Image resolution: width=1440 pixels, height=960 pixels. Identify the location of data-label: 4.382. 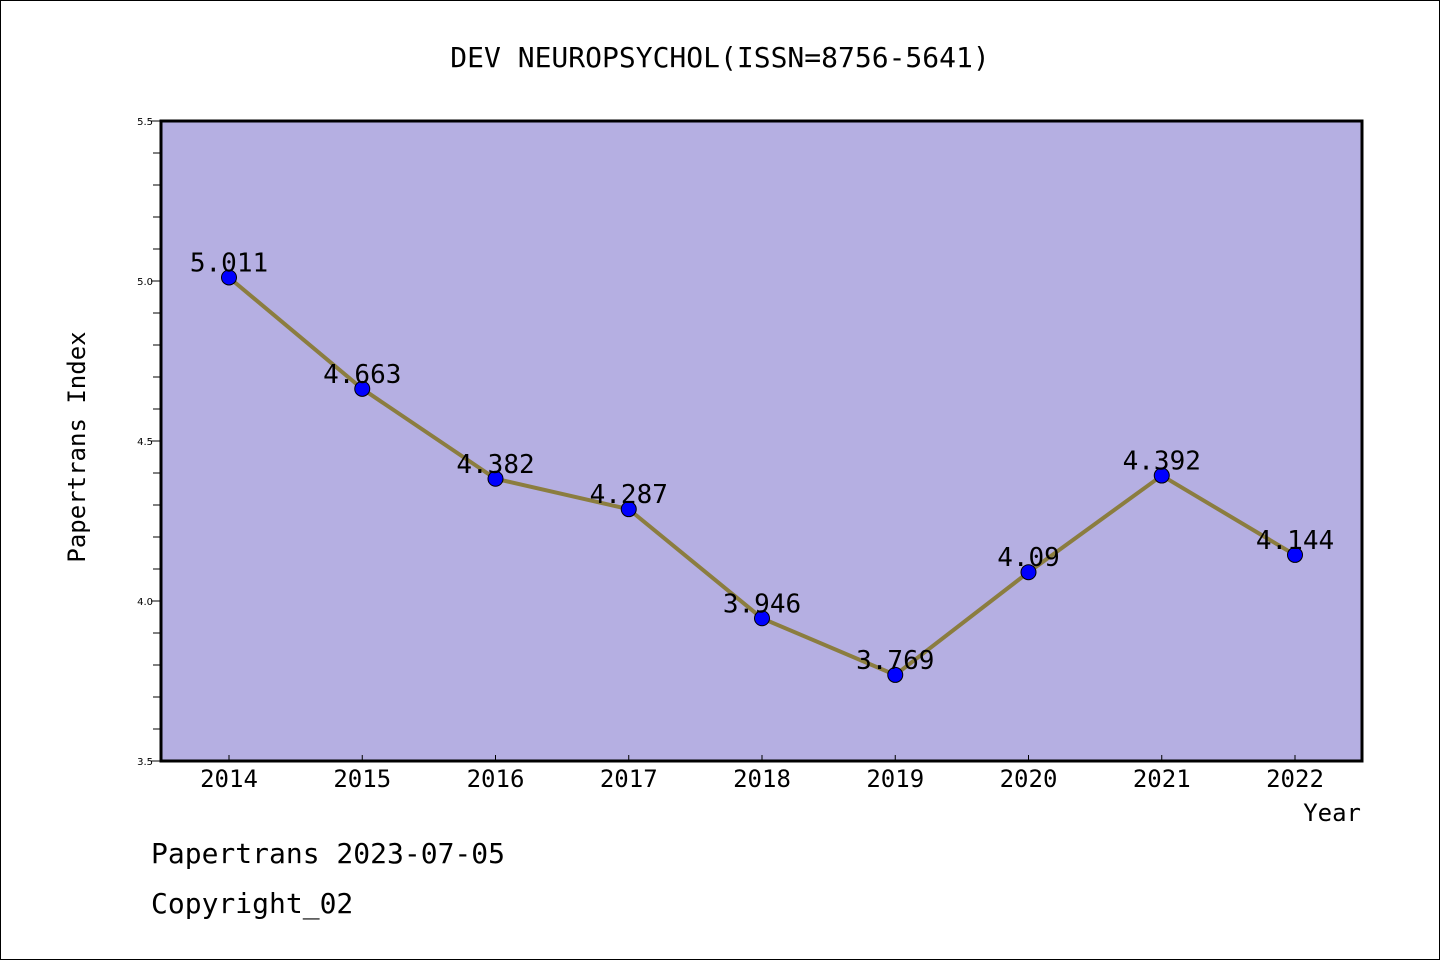
(495, 465).